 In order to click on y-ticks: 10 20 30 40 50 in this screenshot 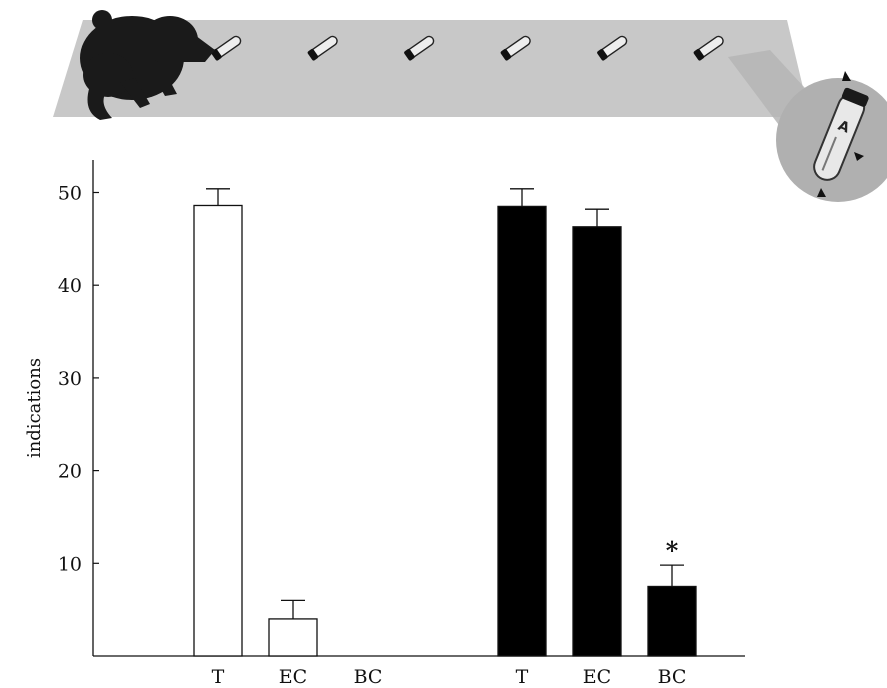, I will do `click(78, 379)`.